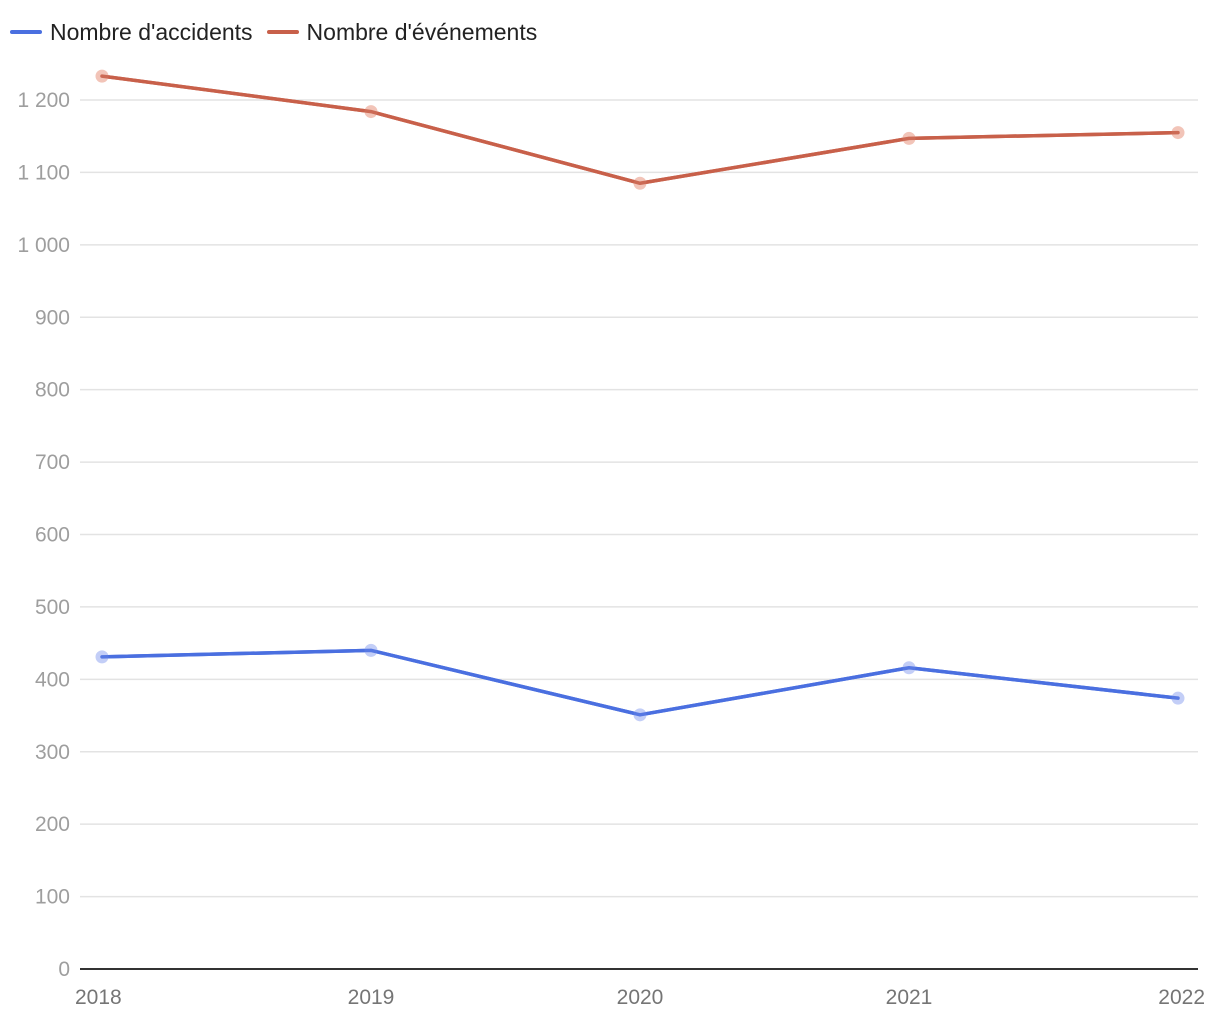 The height and width of the screenshot is (1020, 1220). Describe the element at coordinates (52, 390) in the screenshot. I see `y-tick-label: 800` at that location.